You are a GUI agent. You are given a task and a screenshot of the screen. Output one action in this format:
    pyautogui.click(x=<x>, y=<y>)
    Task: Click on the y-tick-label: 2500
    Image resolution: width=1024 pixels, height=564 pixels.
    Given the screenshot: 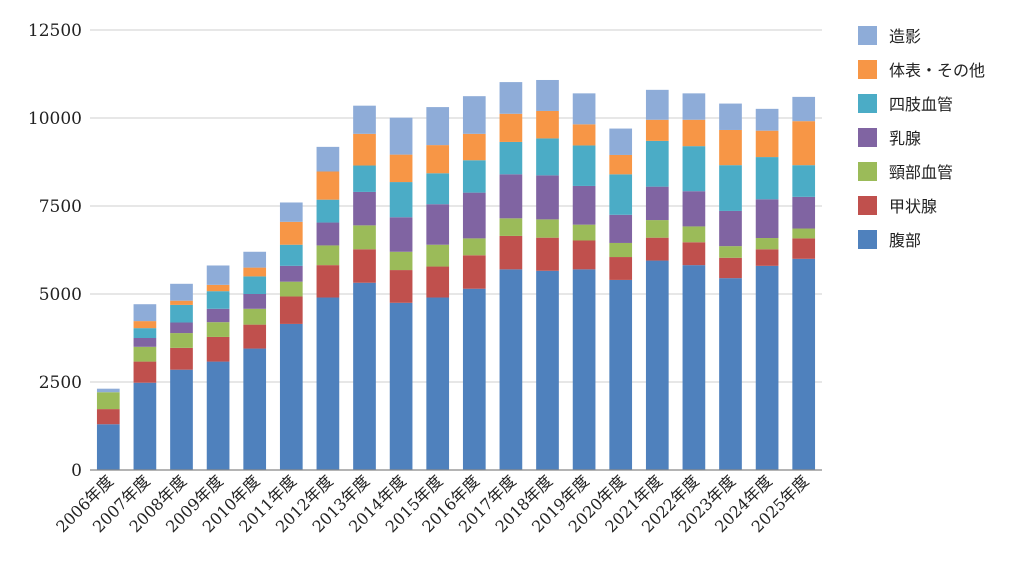 What is the action you would take?
    pyautogui.click(x=60, y=383)
    